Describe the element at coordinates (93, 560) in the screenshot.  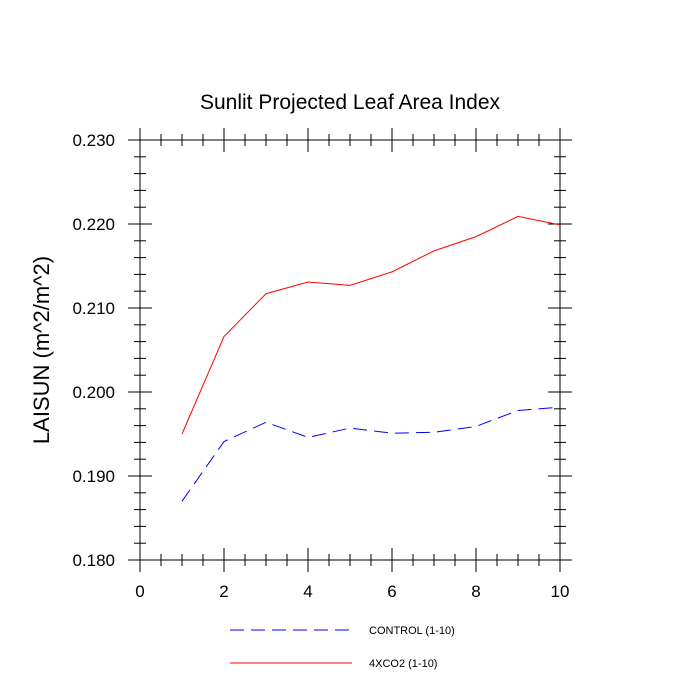
I see `y-tick-label: 0.180` at that location.